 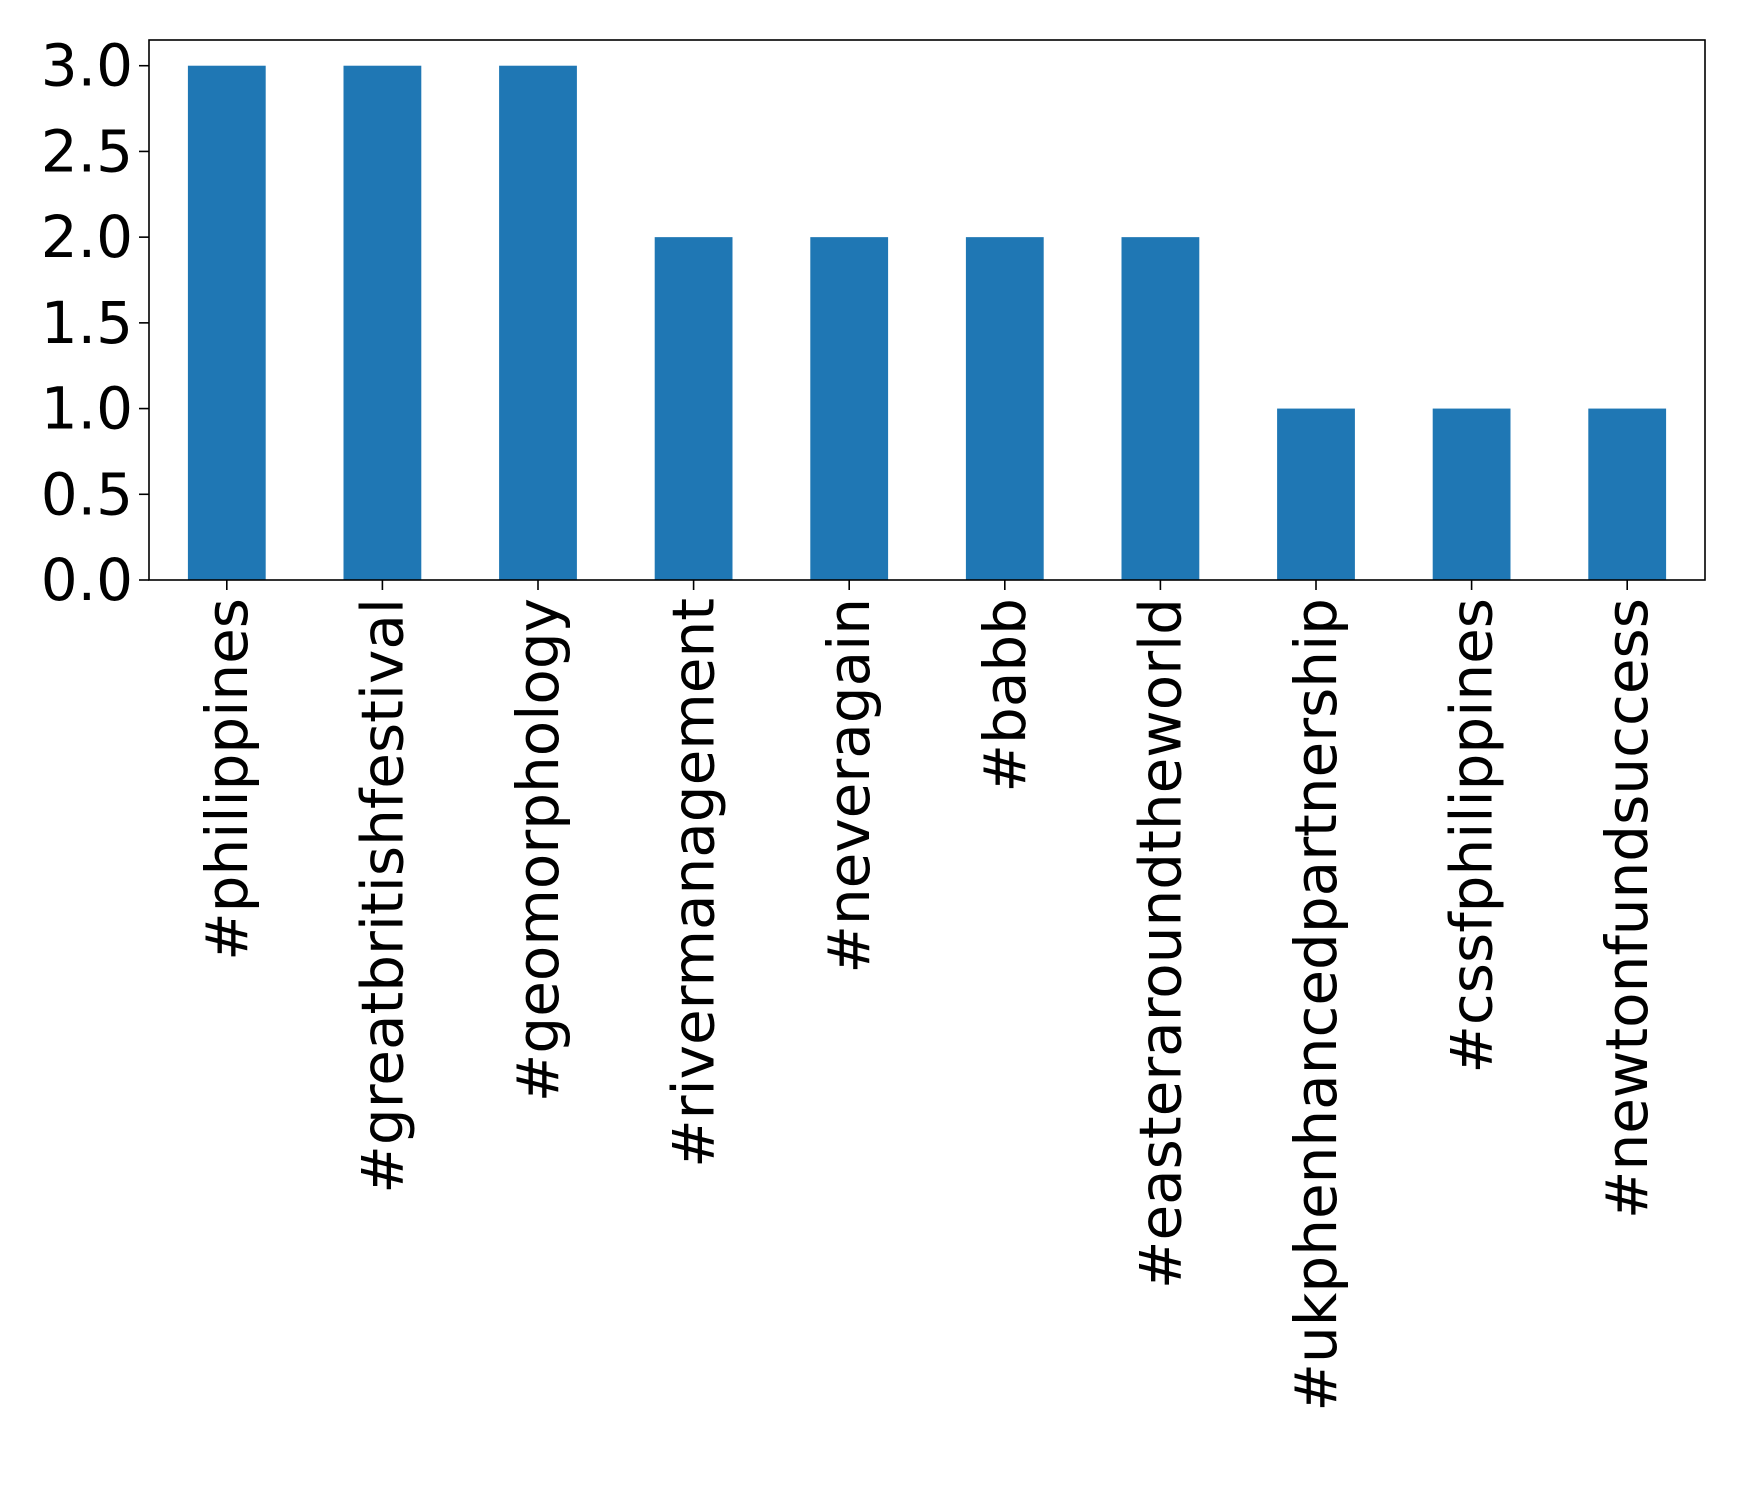 I want to click on bar-philippines, so click(x=226, y=322).